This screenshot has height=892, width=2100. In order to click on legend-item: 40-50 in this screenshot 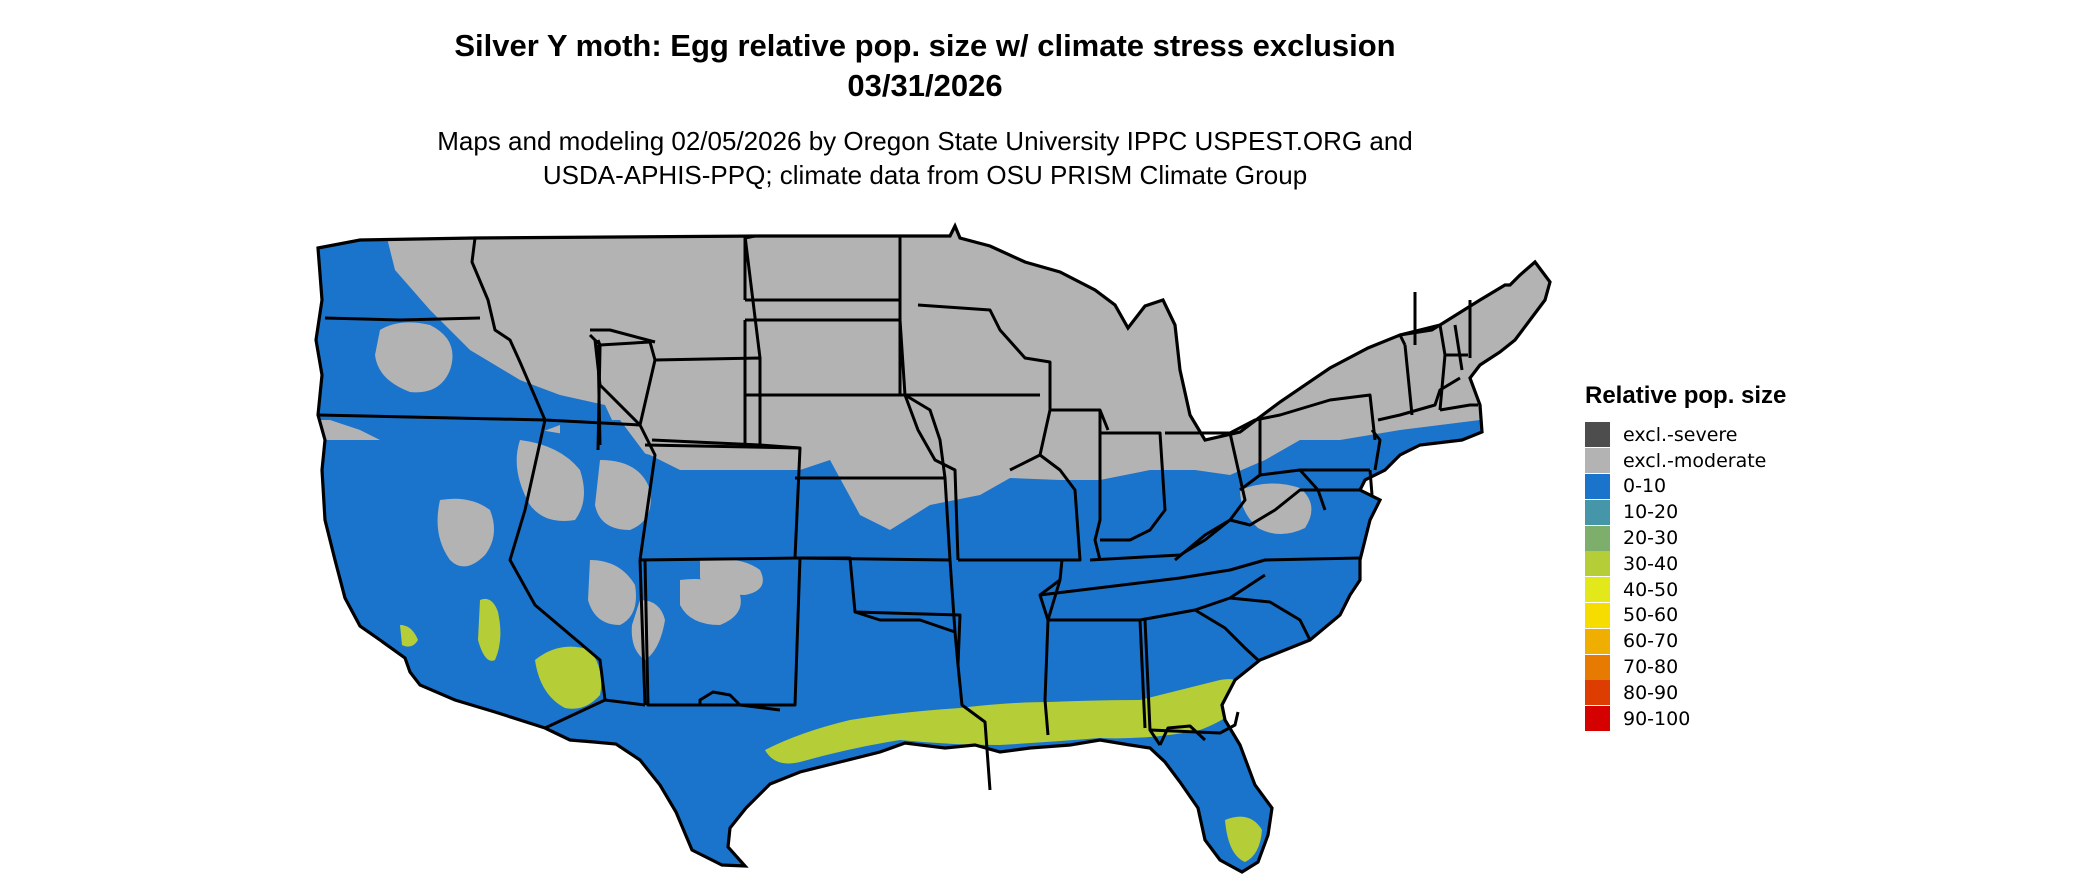, I will do `click(1685, 590)`.